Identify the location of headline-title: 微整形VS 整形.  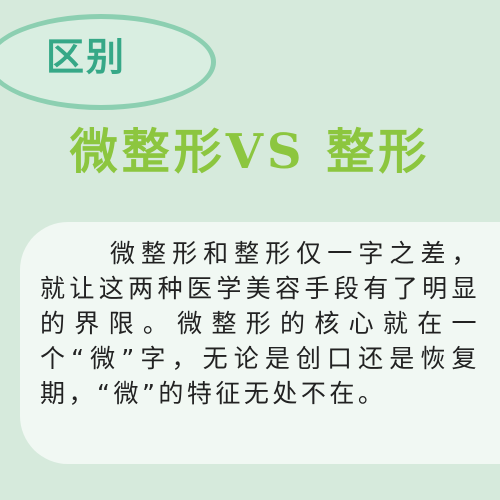
(250, 152).